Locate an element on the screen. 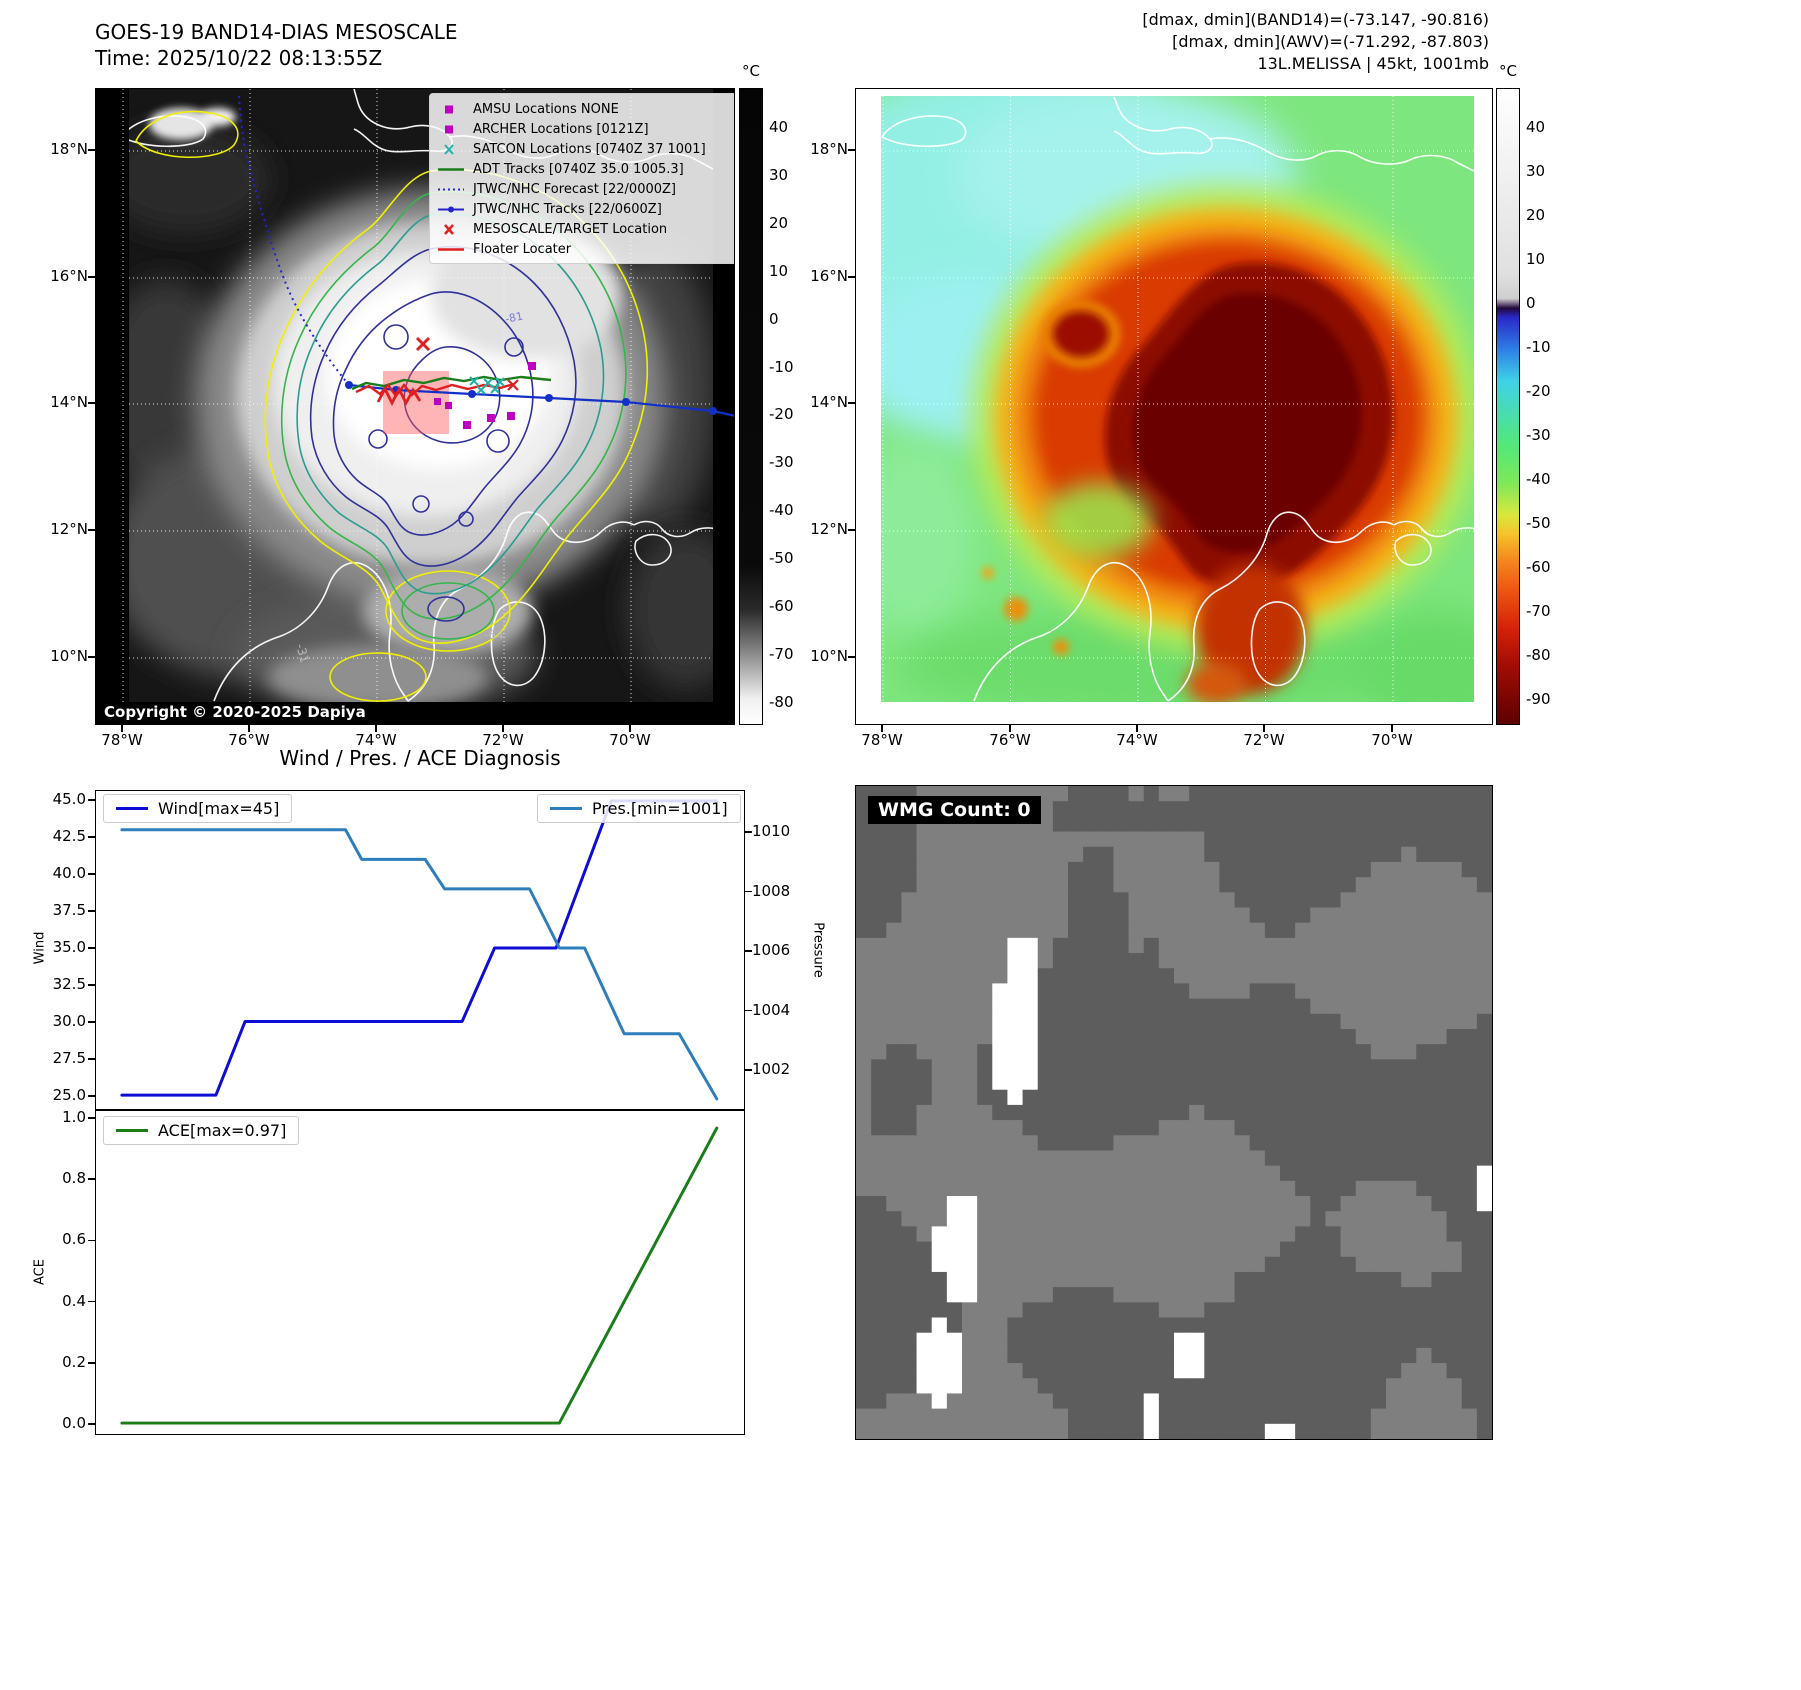 Image resolution: width=1801 pixels, height=1690 pixels. pres-ytick: 1006 is located at coordinates (771, 950).